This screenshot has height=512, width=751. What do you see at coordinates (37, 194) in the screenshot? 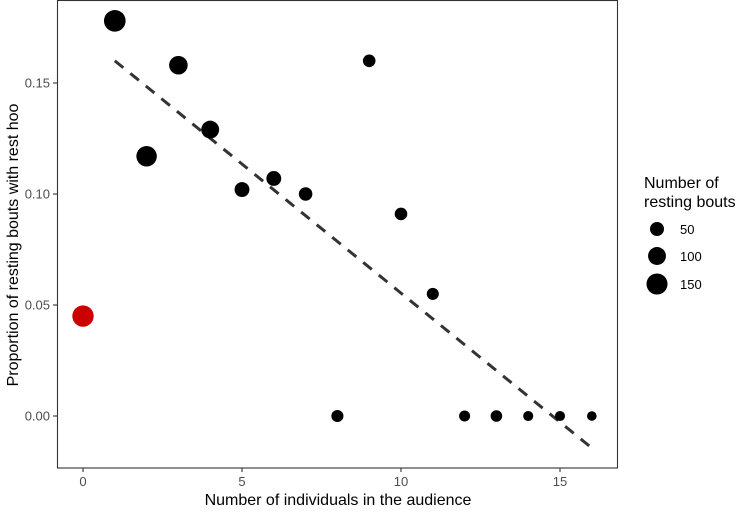
I see `y-tick-label: 0.10` at bounding box center [37, 194].